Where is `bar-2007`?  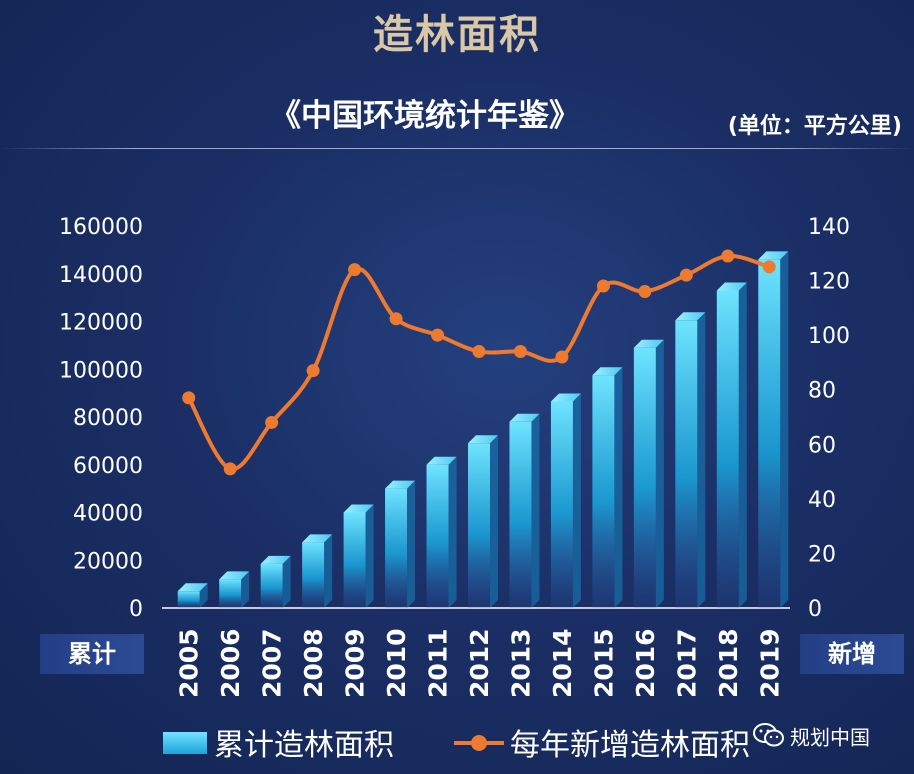 bar-2007 is located at coordinates (275, 581).